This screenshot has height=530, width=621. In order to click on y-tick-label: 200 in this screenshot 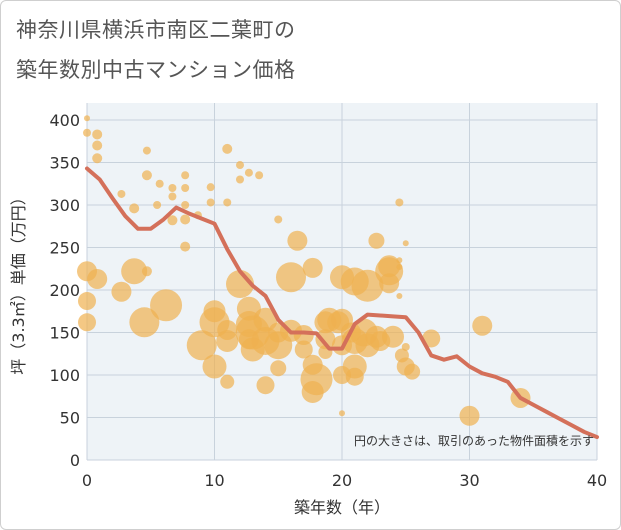, I will do `click(64, 290)`.